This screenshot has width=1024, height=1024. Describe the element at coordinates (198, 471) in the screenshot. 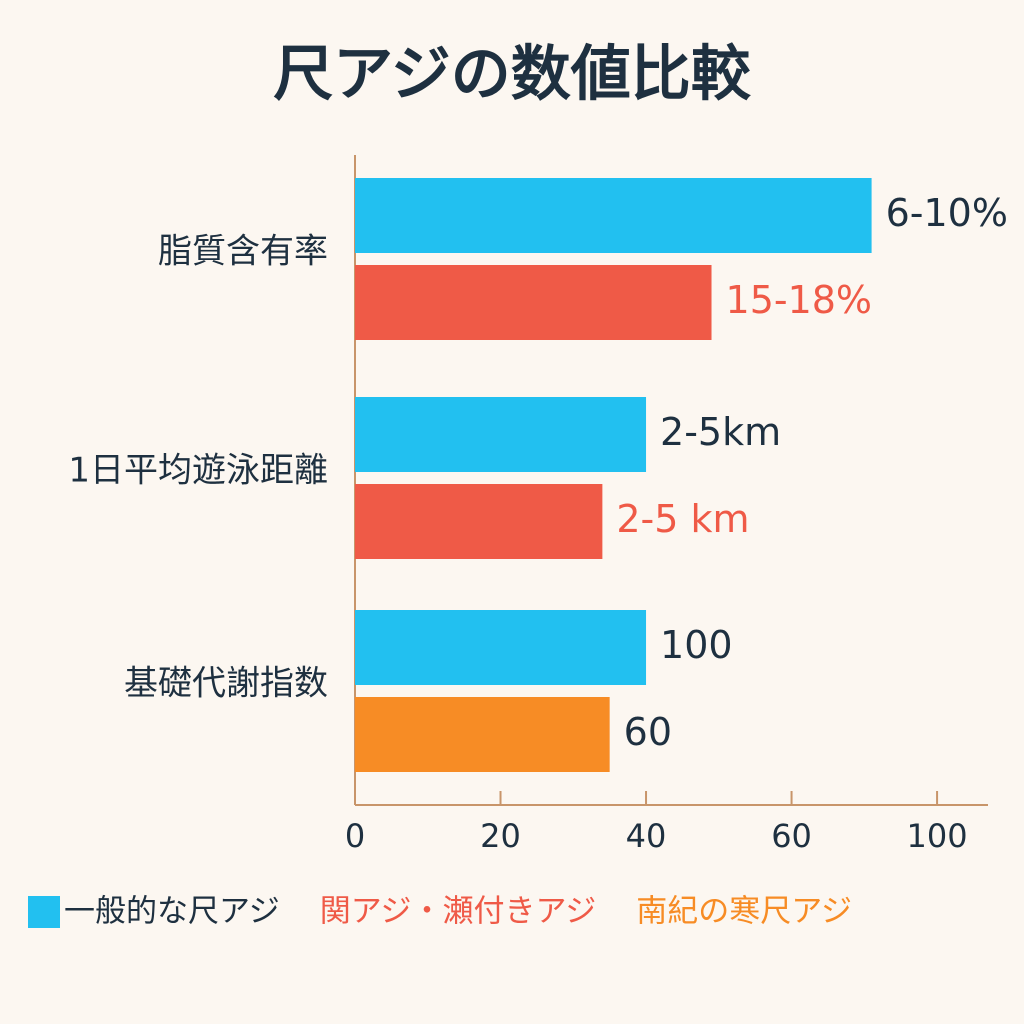

I see `category-label: 1日平均遊泳距離` at that location.